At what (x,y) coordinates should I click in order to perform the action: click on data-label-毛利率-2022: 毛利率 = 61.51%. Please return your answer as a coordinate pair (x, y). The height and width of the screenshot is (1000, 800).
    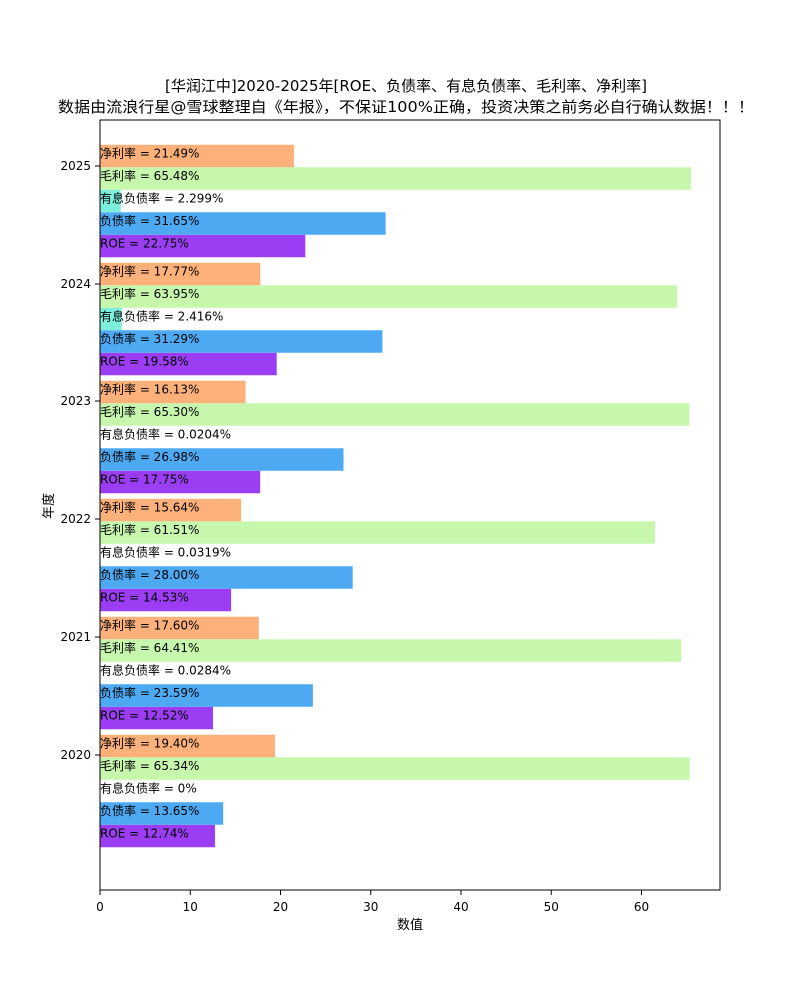
    Looking at the image, I should click on (149, 529).